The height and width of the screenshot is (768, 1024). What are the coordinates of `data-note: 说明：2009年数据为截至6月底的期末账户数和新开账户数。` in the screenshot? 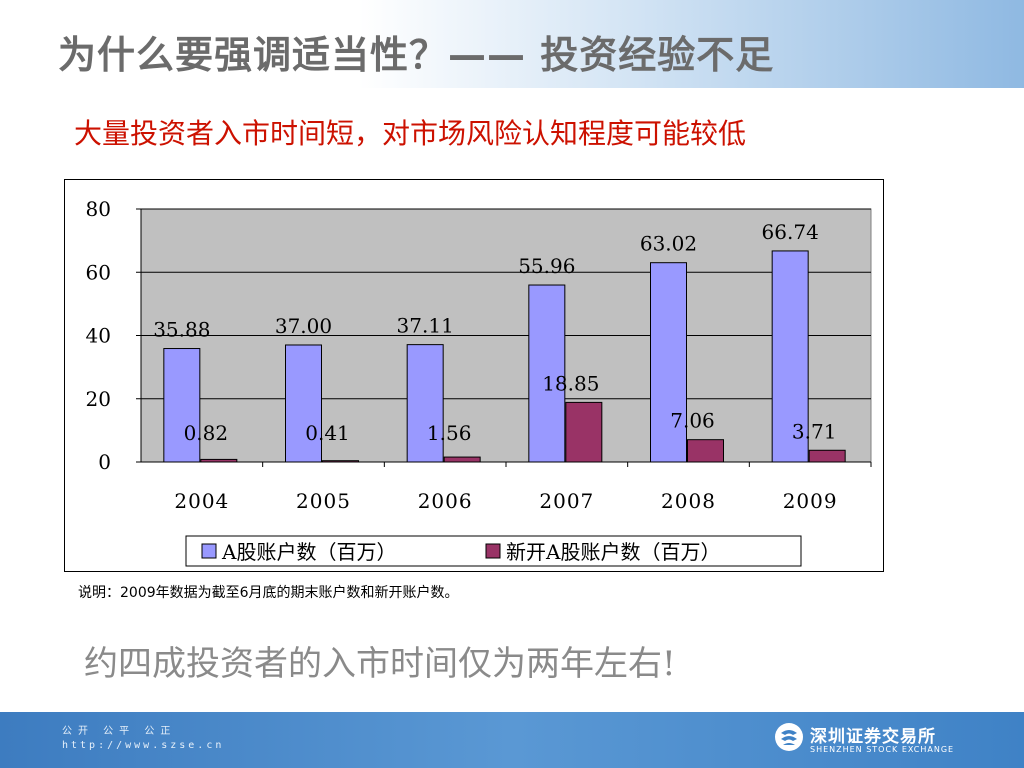 It's located at (268, 593).